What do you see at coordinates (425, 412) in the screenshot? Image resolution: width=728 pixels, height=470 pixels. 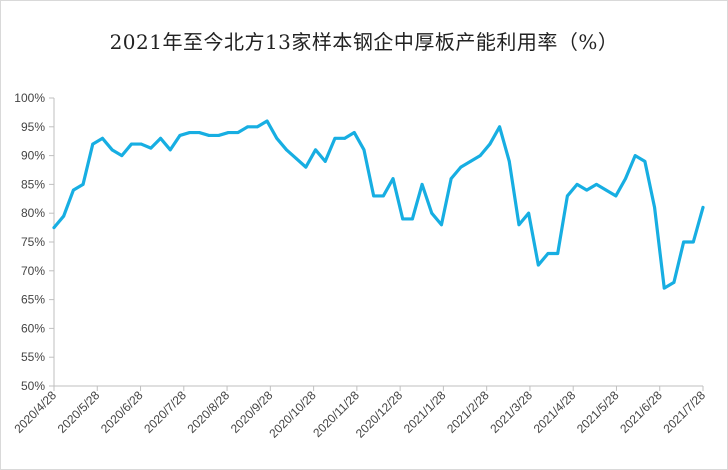 I see `x-tick-label: 2021/1/28` at bounding box center [425, 412].